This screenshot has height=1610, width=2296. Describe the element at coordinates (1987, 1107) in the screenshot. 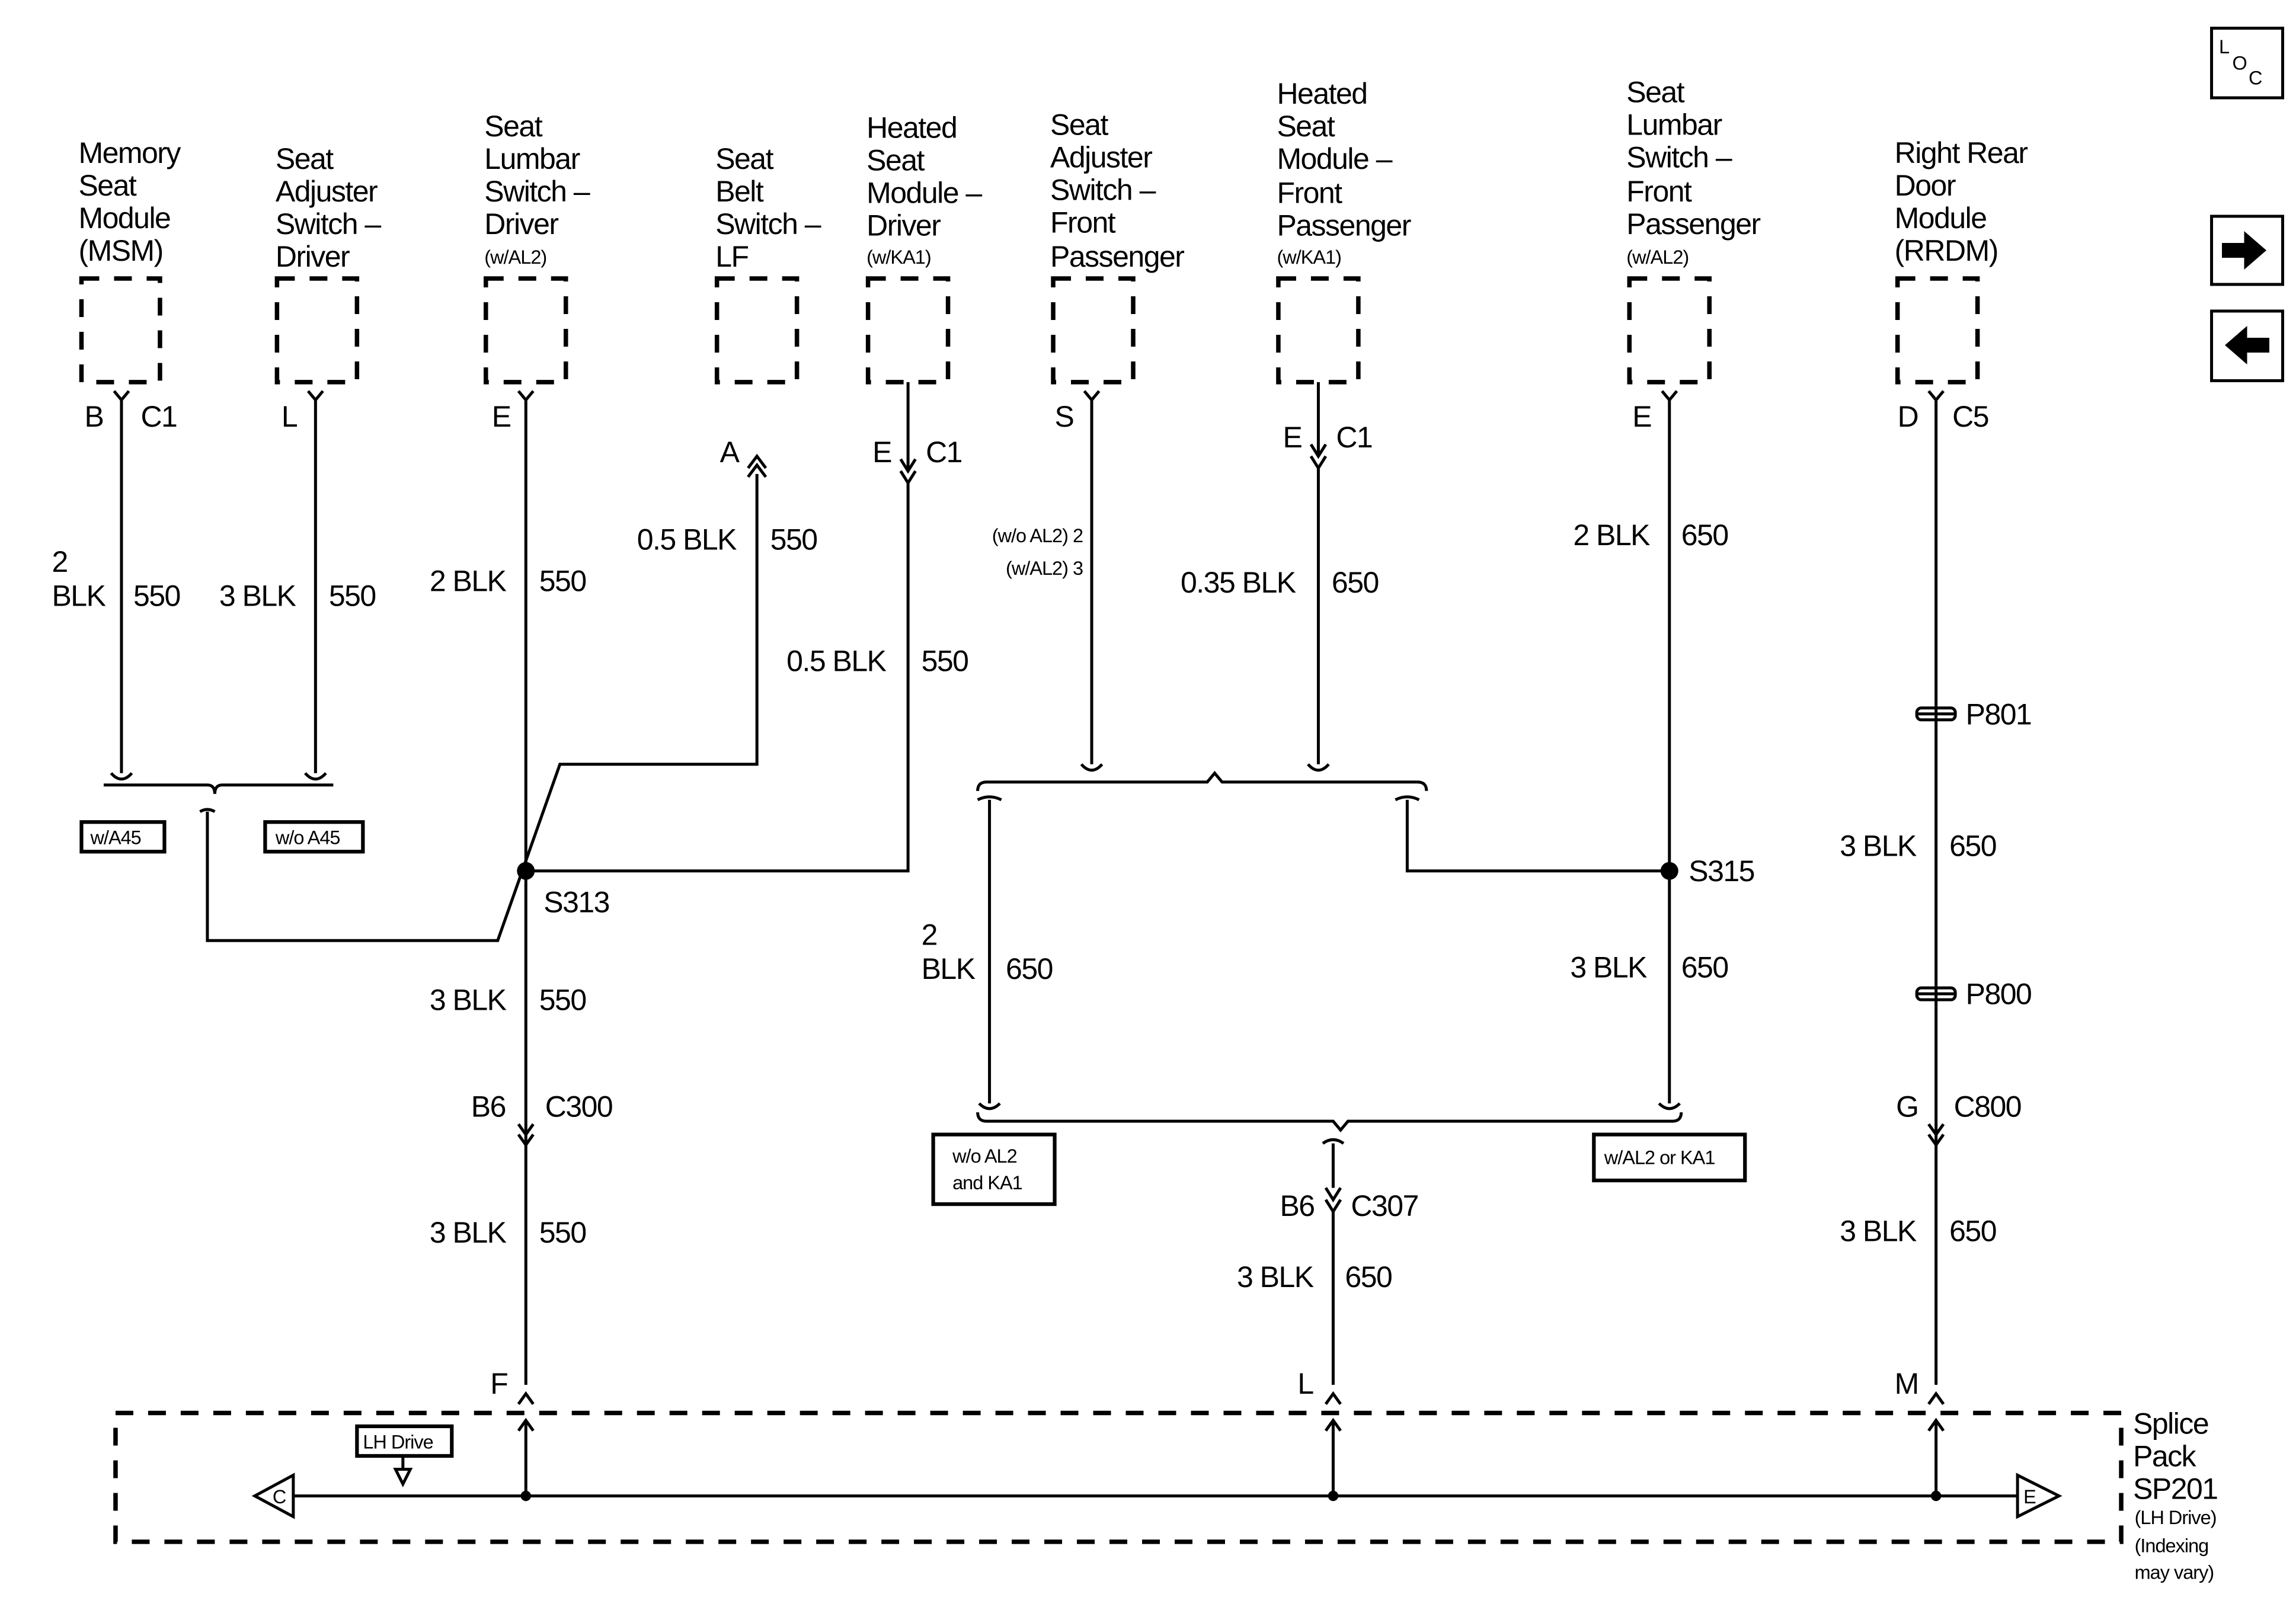

I see `svg-text: C800` at that location.